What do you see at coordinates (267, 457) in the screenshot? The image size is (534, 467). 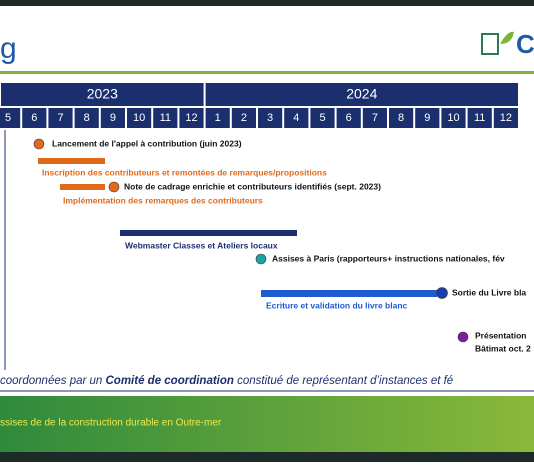 I see `bottom-strip` at bounding box center [267, 457].